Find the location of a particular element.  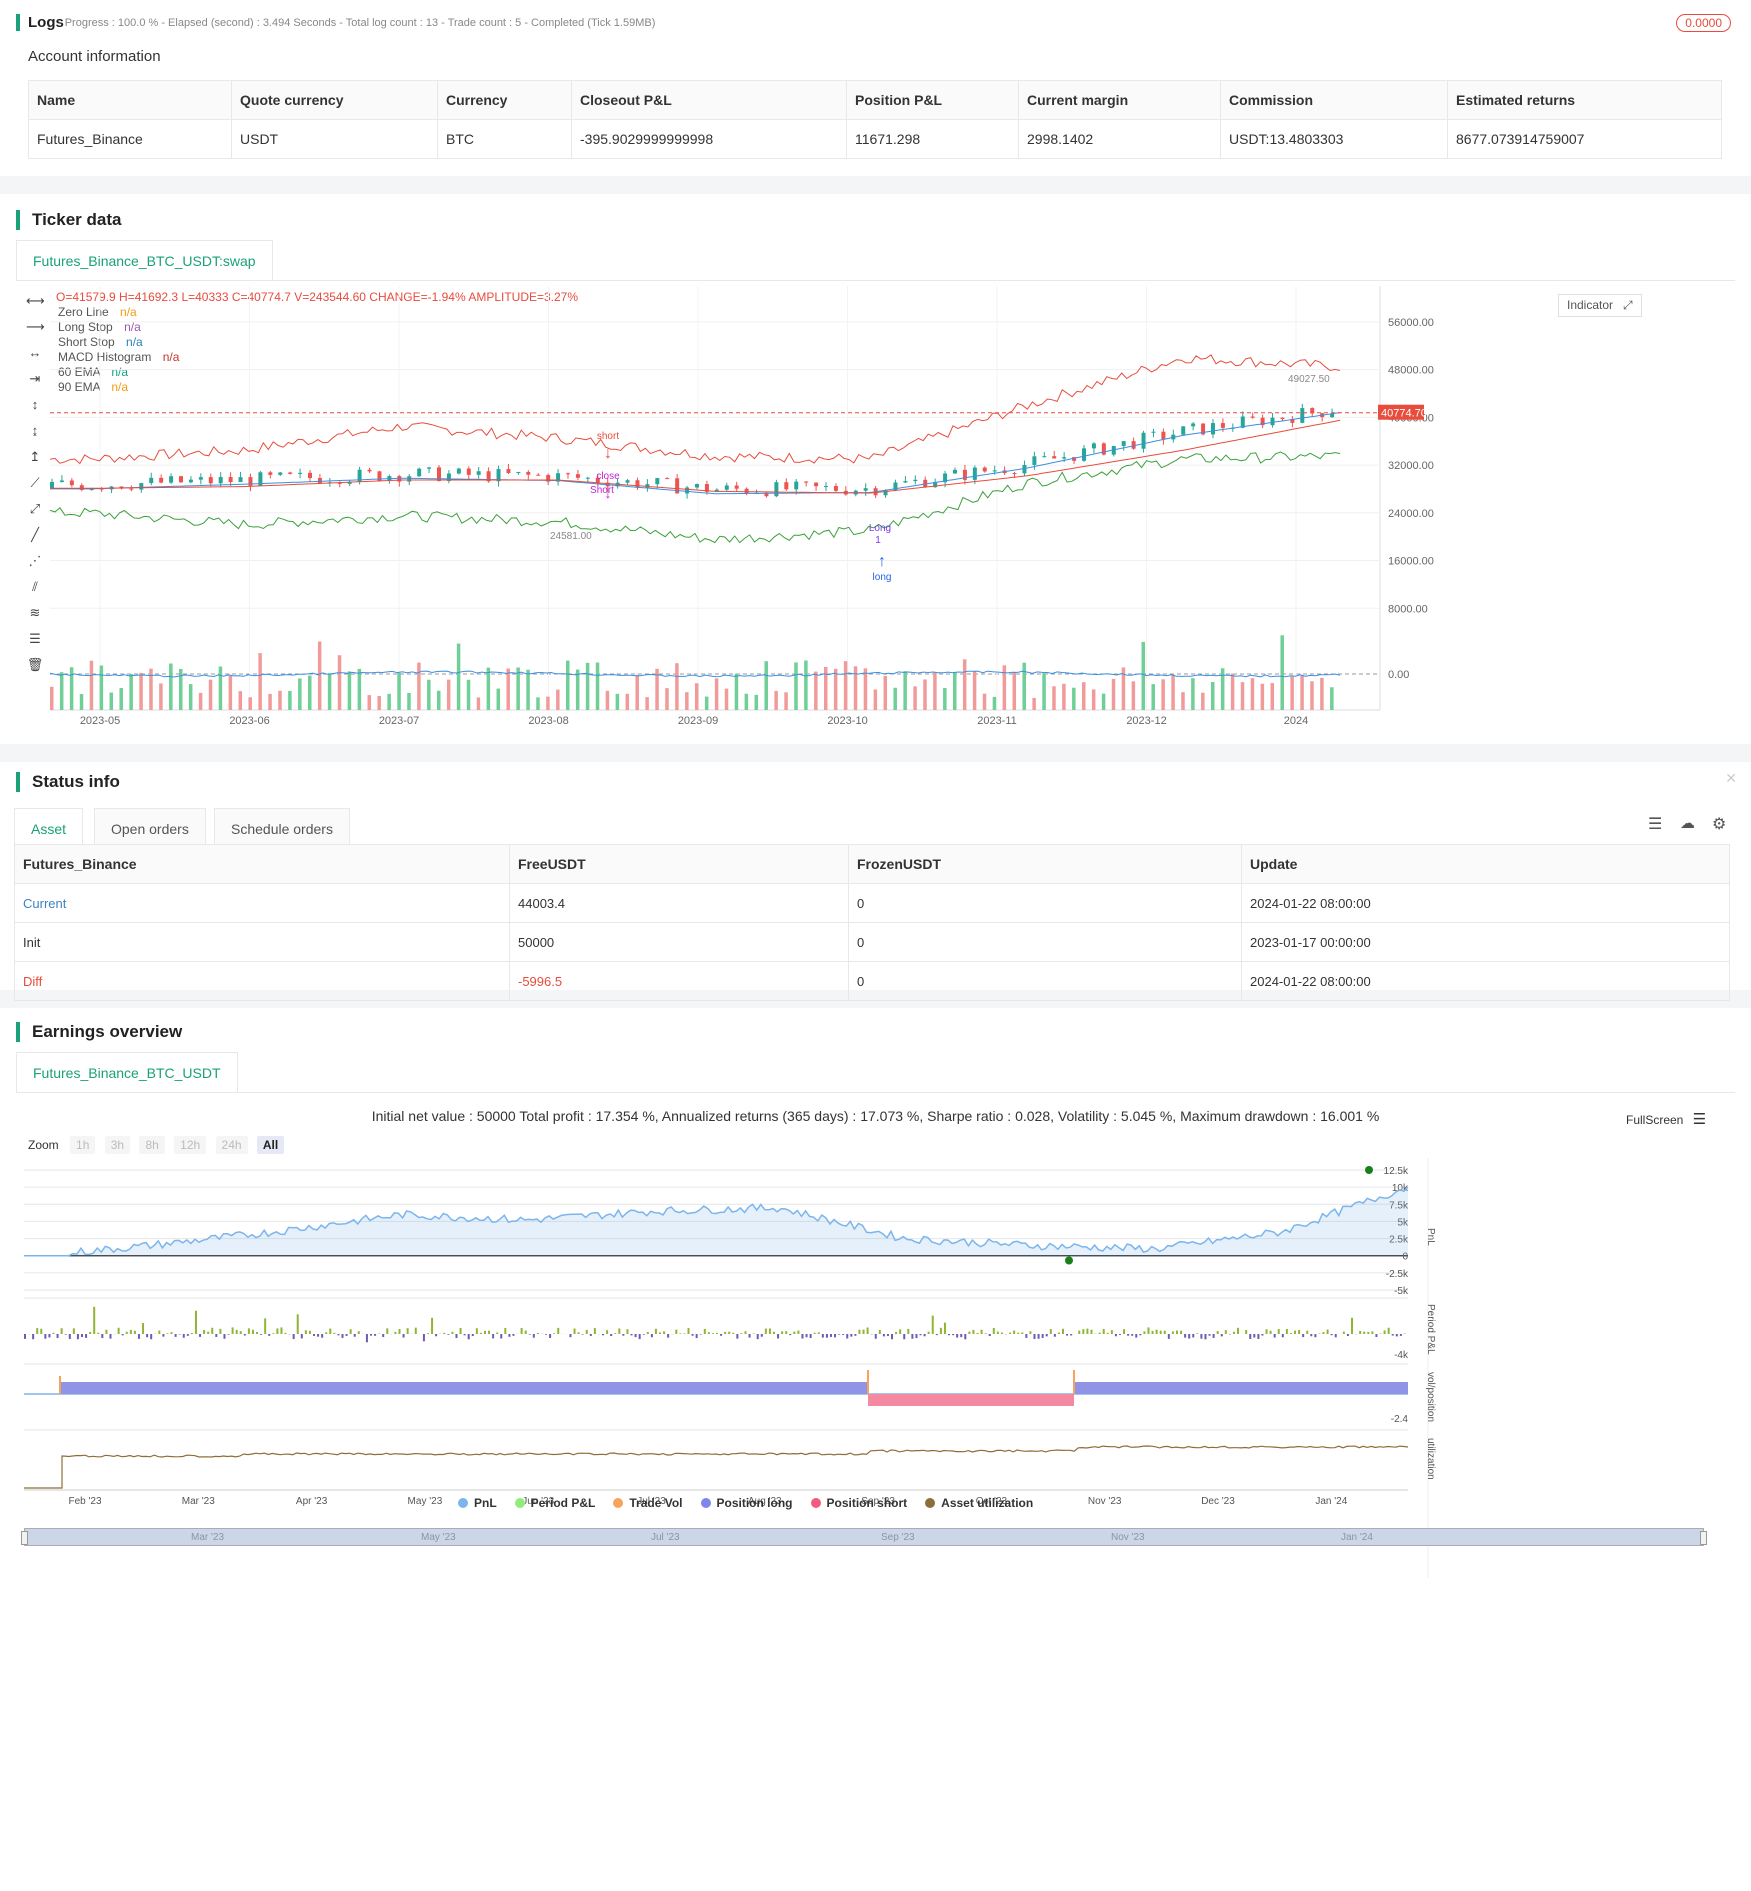

trend-ray-tool-icon: ⤢ is located at coordinates (35, 508).